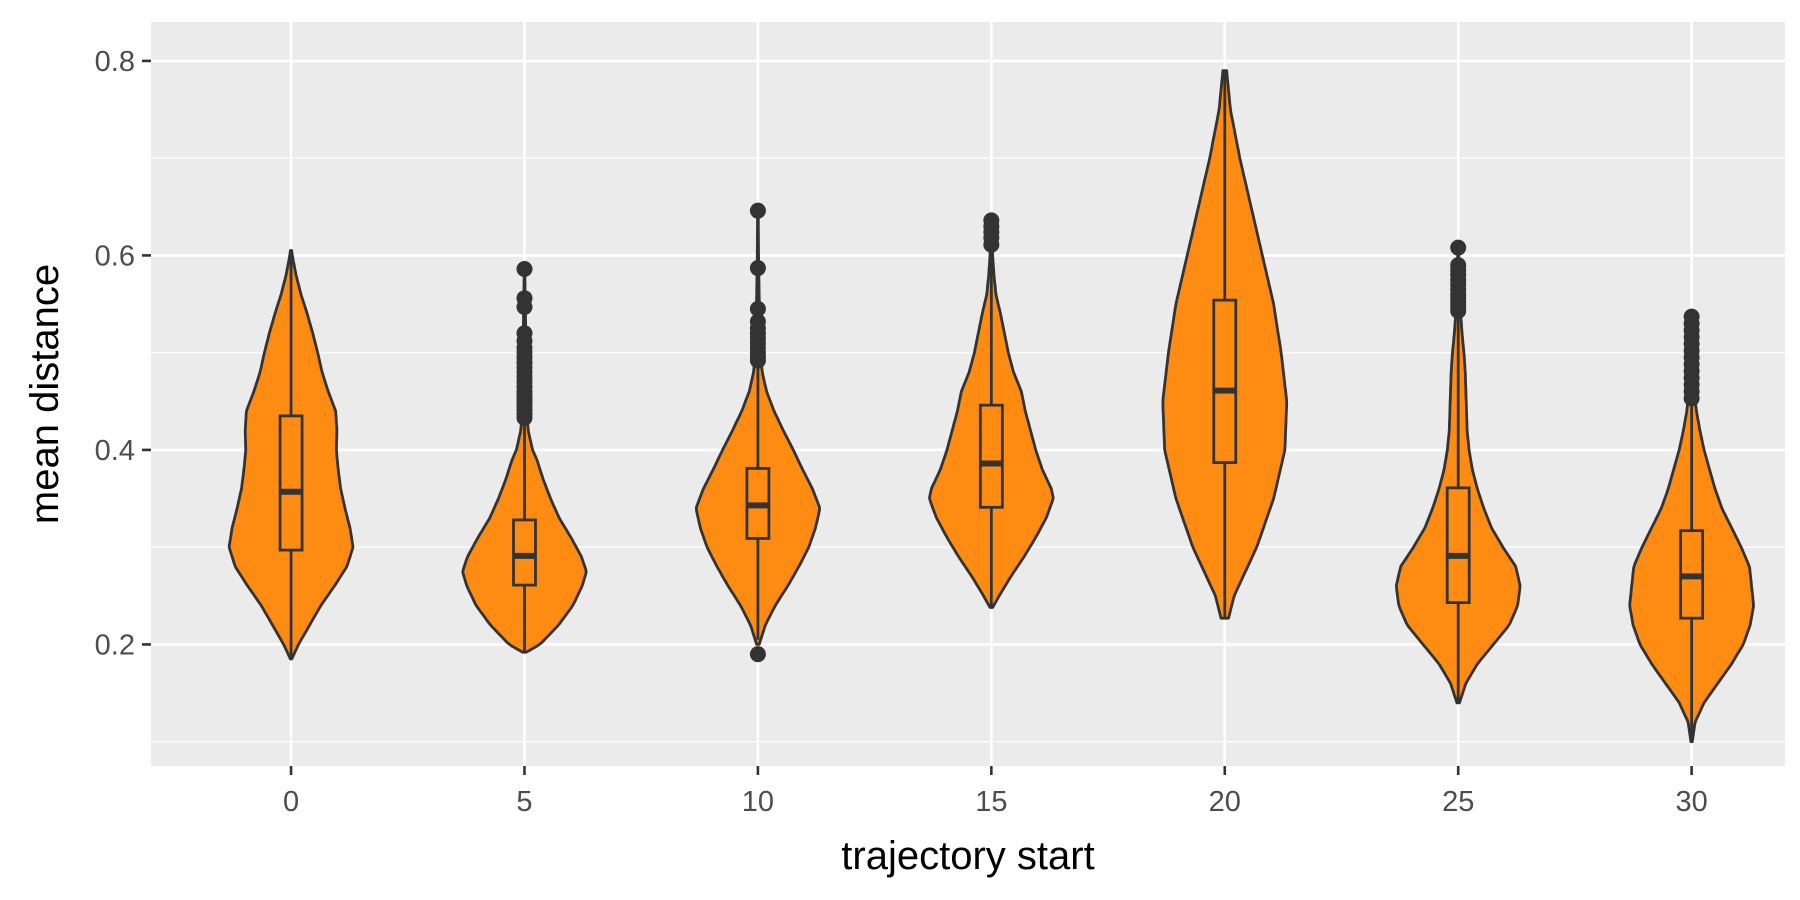 This screenshot has width=1800, height=900. What do you see at coordinates (291, 802) in the screenshot?
I see `x-tick-label: 0` at bounding box center [291, 802].